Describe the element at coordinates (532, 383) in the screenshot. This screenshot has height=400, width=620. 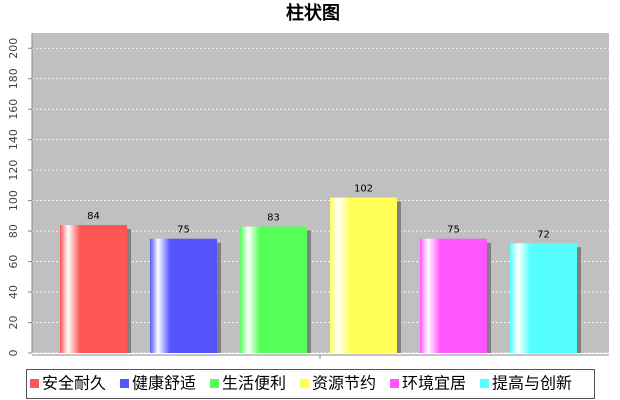
I see `legend-label: 提高与创新` at that location.